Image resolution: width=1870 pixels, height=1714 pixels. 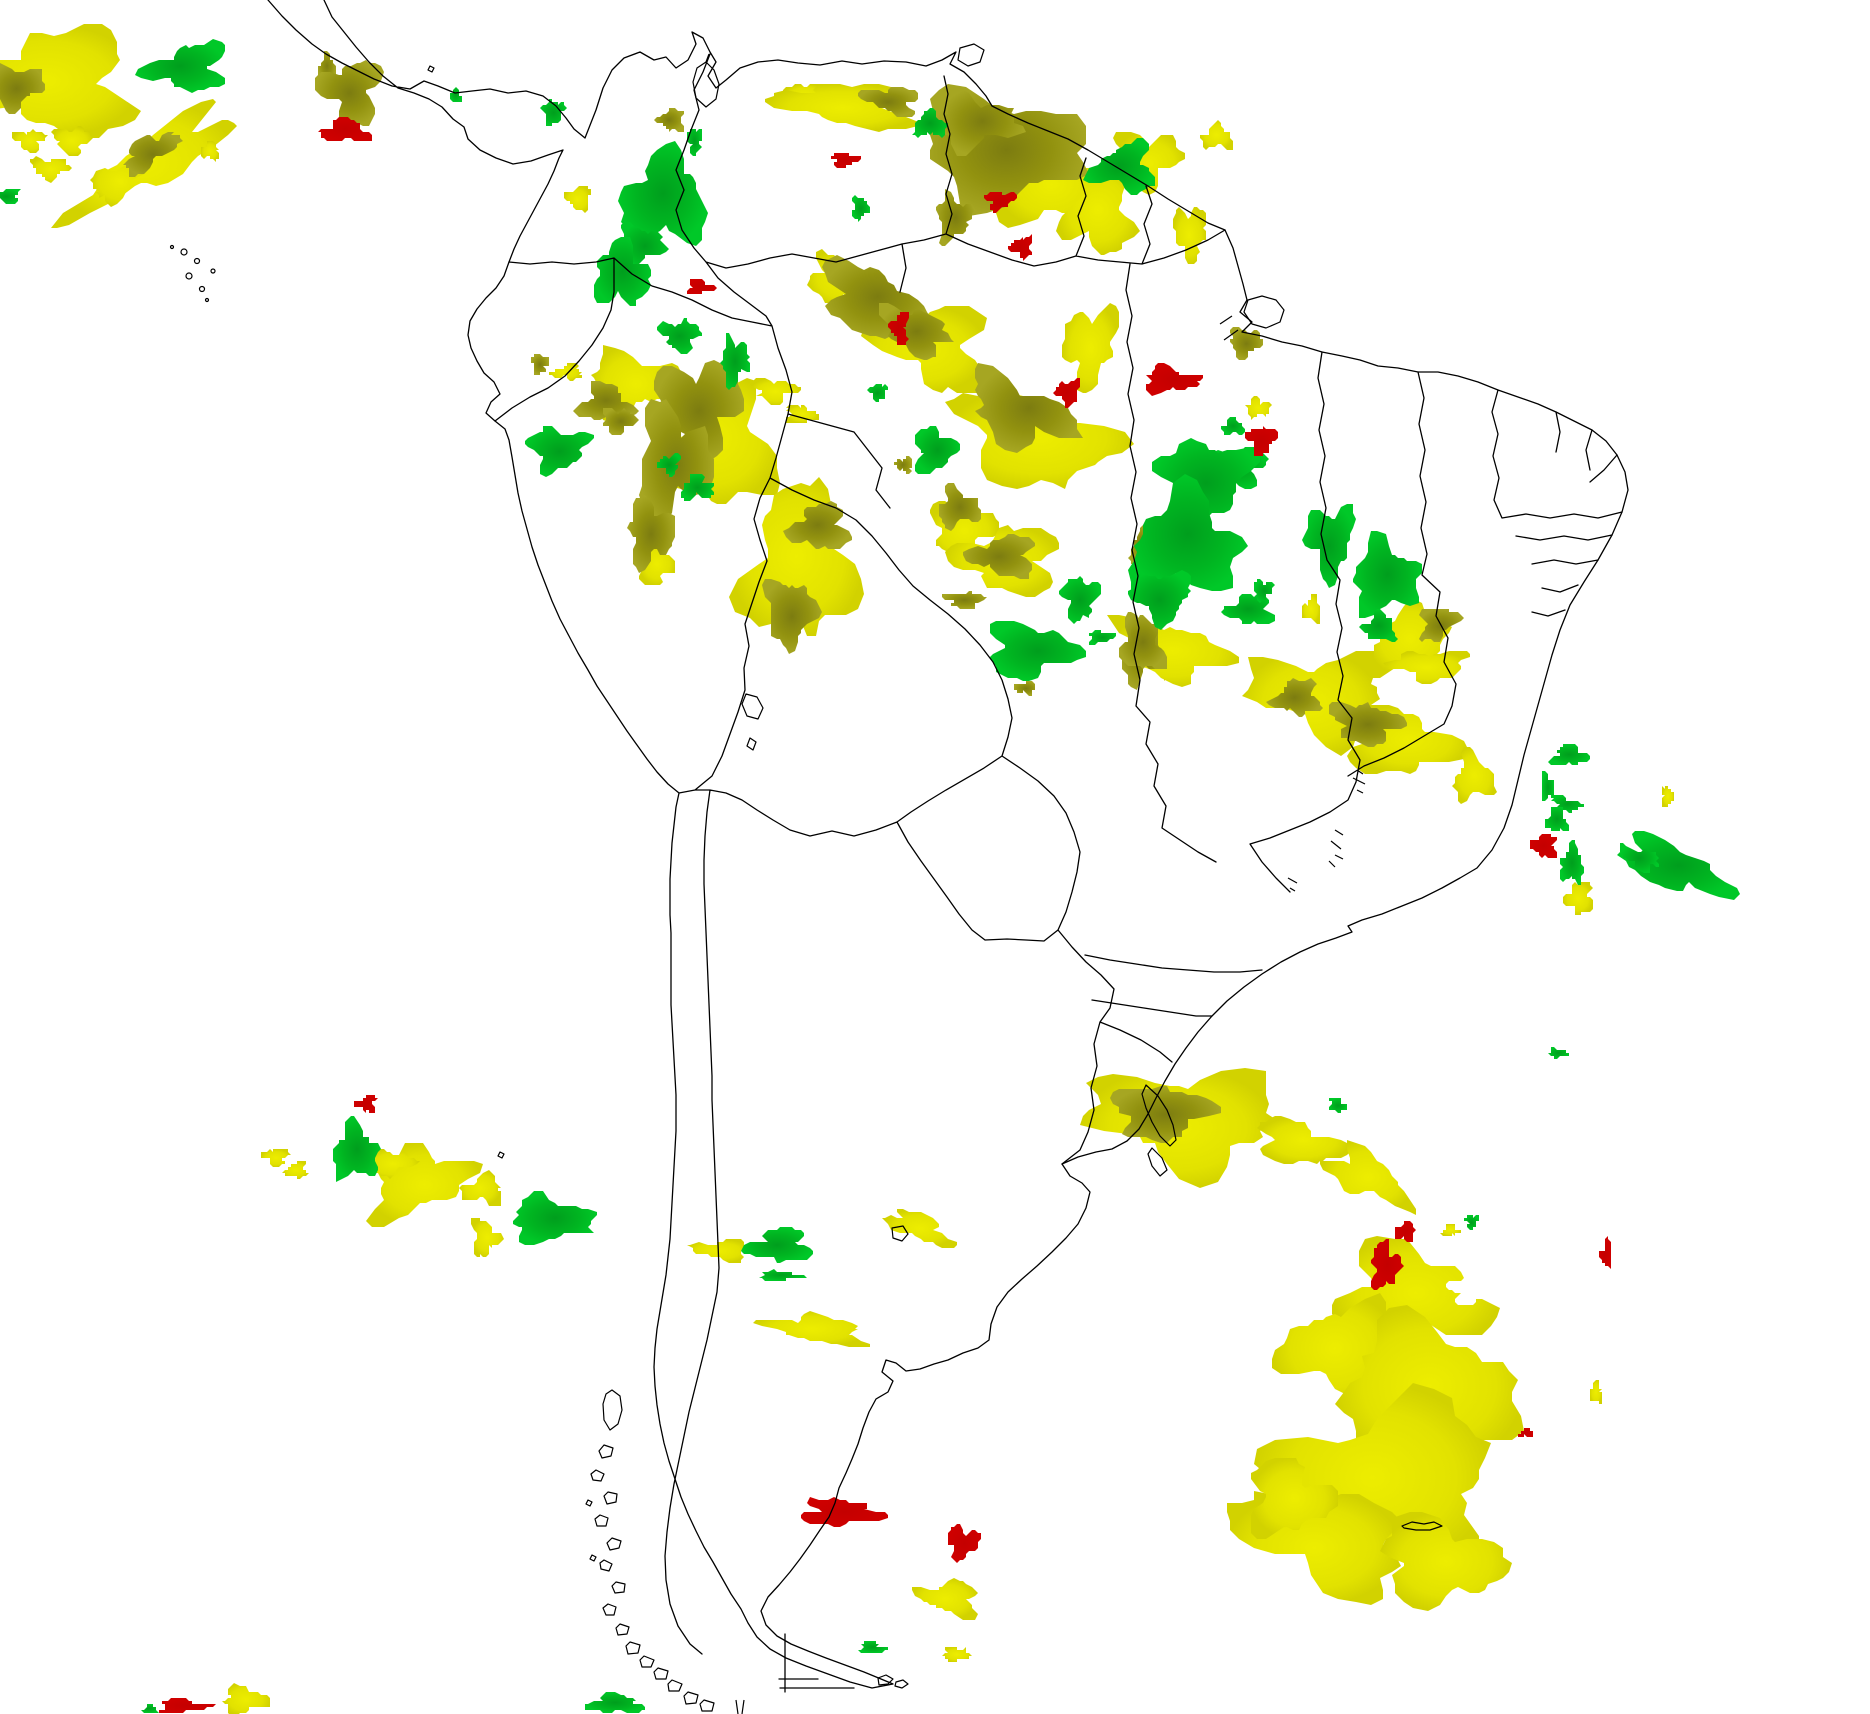 I want to click on cloud-blob-white, so click(x=1471, y=1291).